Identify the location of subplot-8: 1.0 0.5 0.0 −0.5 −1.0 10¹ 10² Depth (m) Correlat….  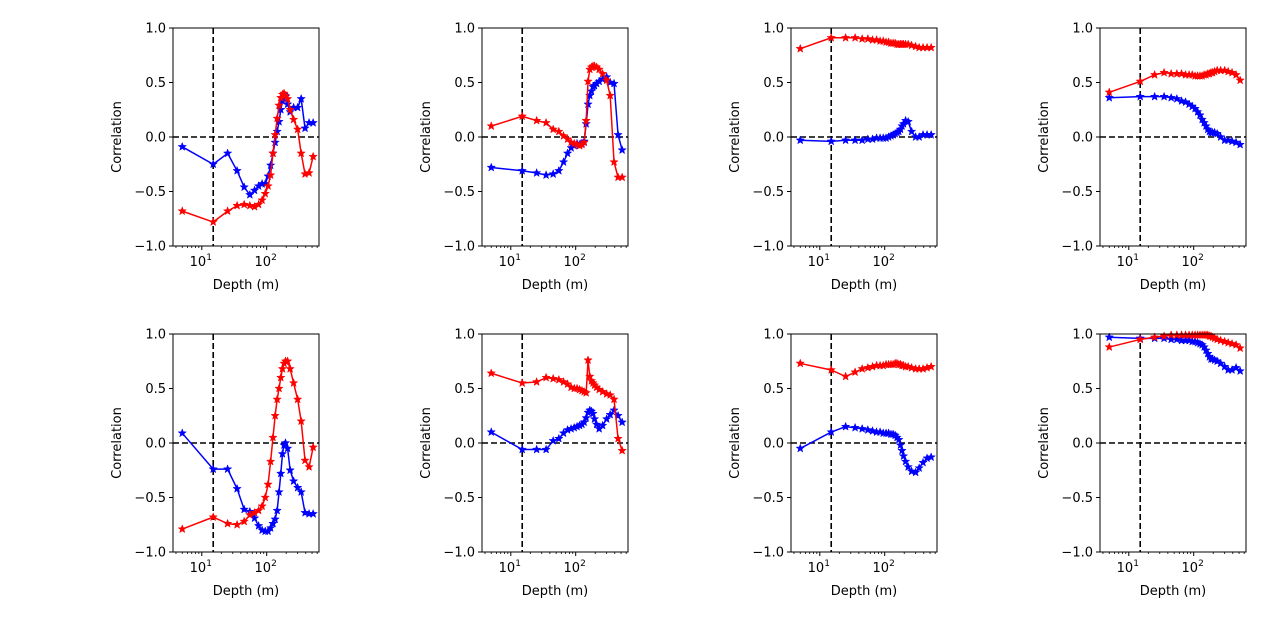
(1142, 463).